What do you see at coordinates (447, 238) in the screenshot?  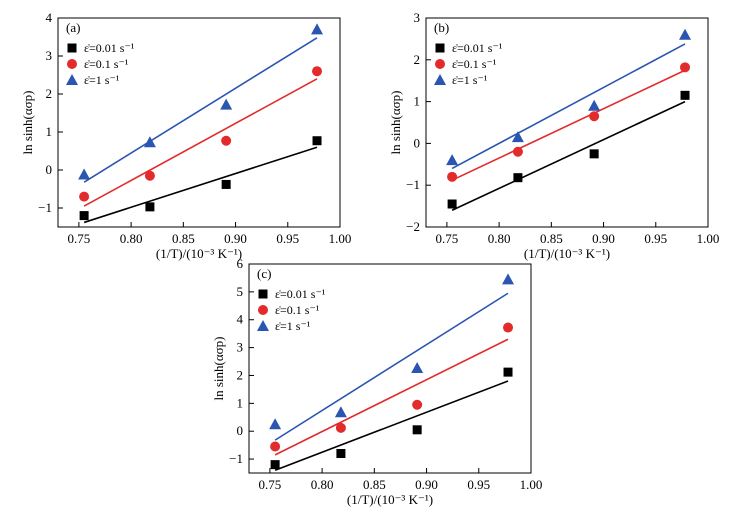 I see `x-tick-label: 0.75` at bounding box center [447, 238].